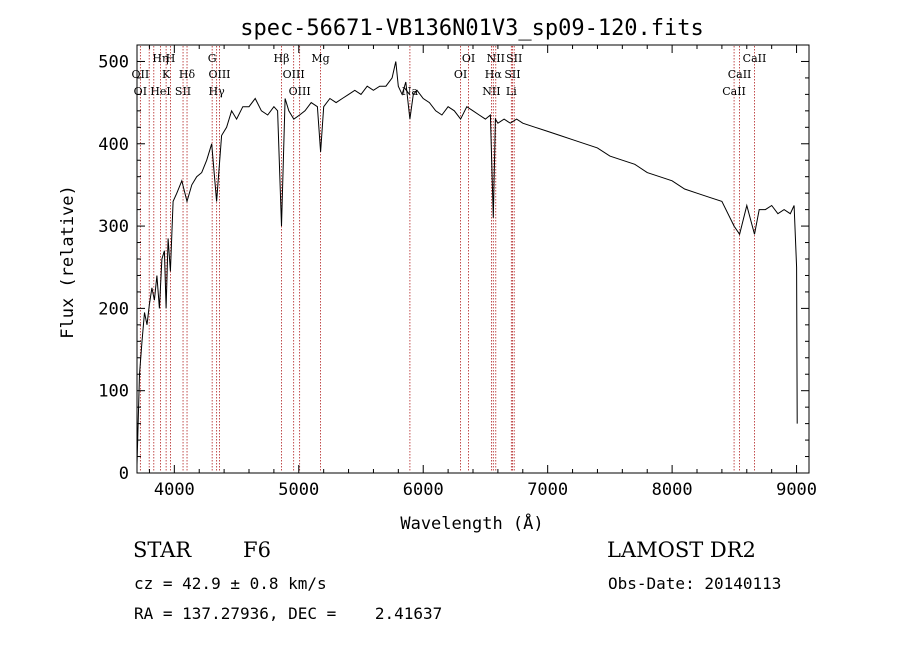 The width and height of the screenshot is (900, 649). Describe the element at coordinates (423, 490) in the screenshot. I see `x-tick-label: 6000` at that location.